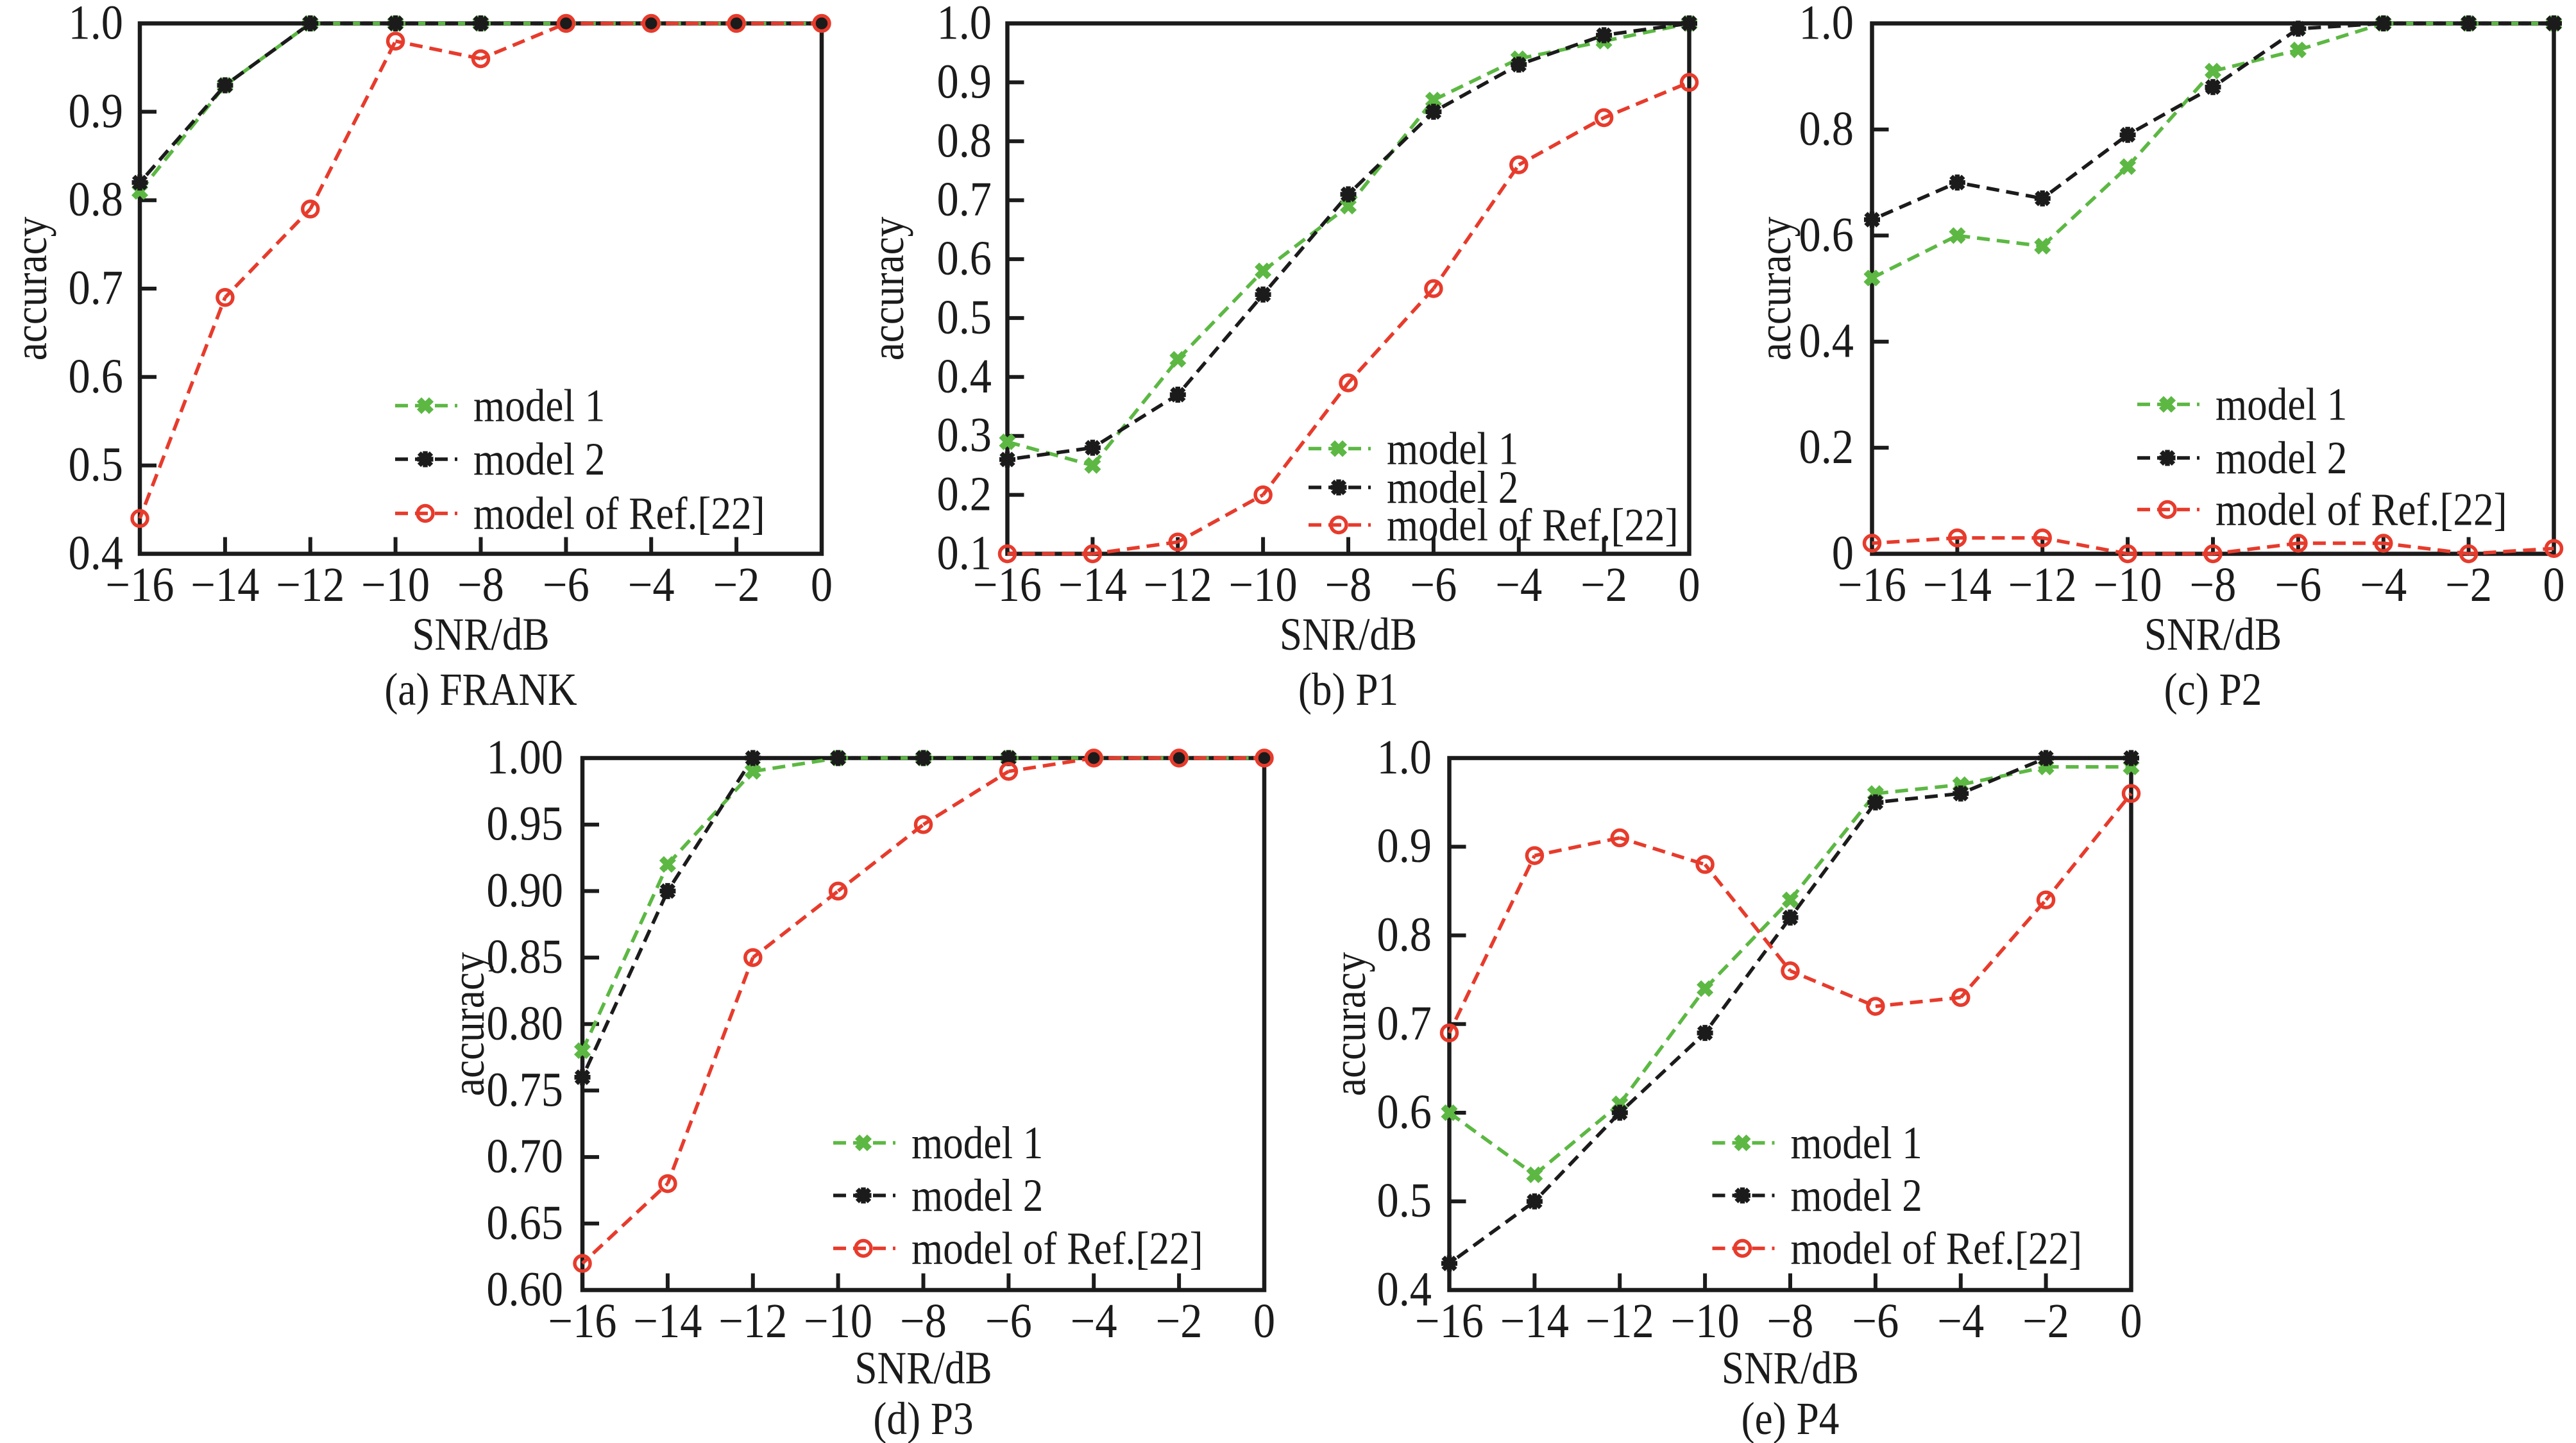 Image resolution: width=2576 pixels, height=1443 pixels. I want to click on svg-text: 0.1, so click(964, 553).